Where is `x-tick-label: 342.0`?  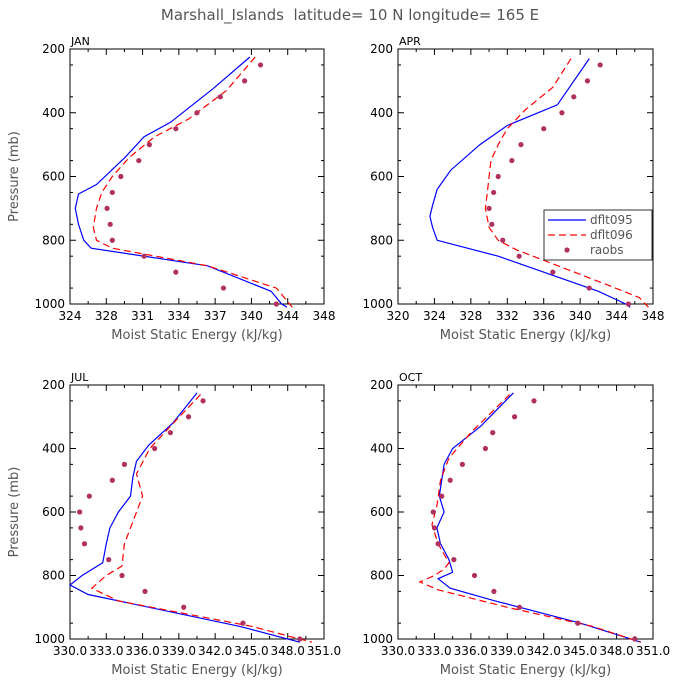
x-tick-label: 342.0 is located at coordinates (544, 651).